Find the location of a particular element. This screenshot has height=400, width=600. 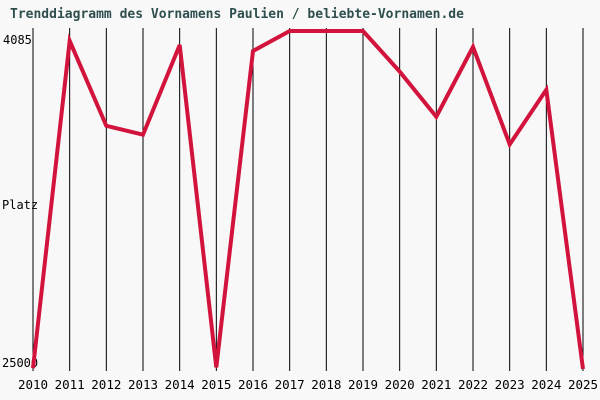

x-tick-label-2020: 2020 is located at coordinates (400, 384).